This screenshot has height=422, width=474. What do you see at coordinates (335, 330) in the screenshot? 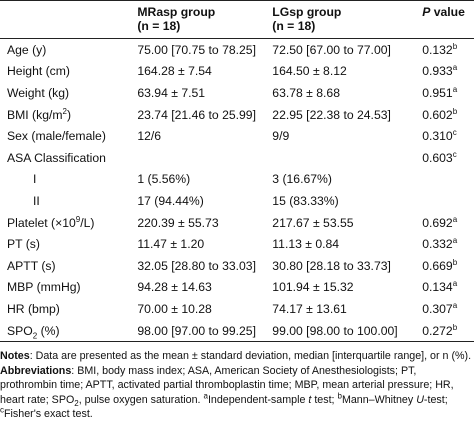
I see `lgsp-value: 99.00 [98.00 to 100.00]` at bounding box center [335, 330].